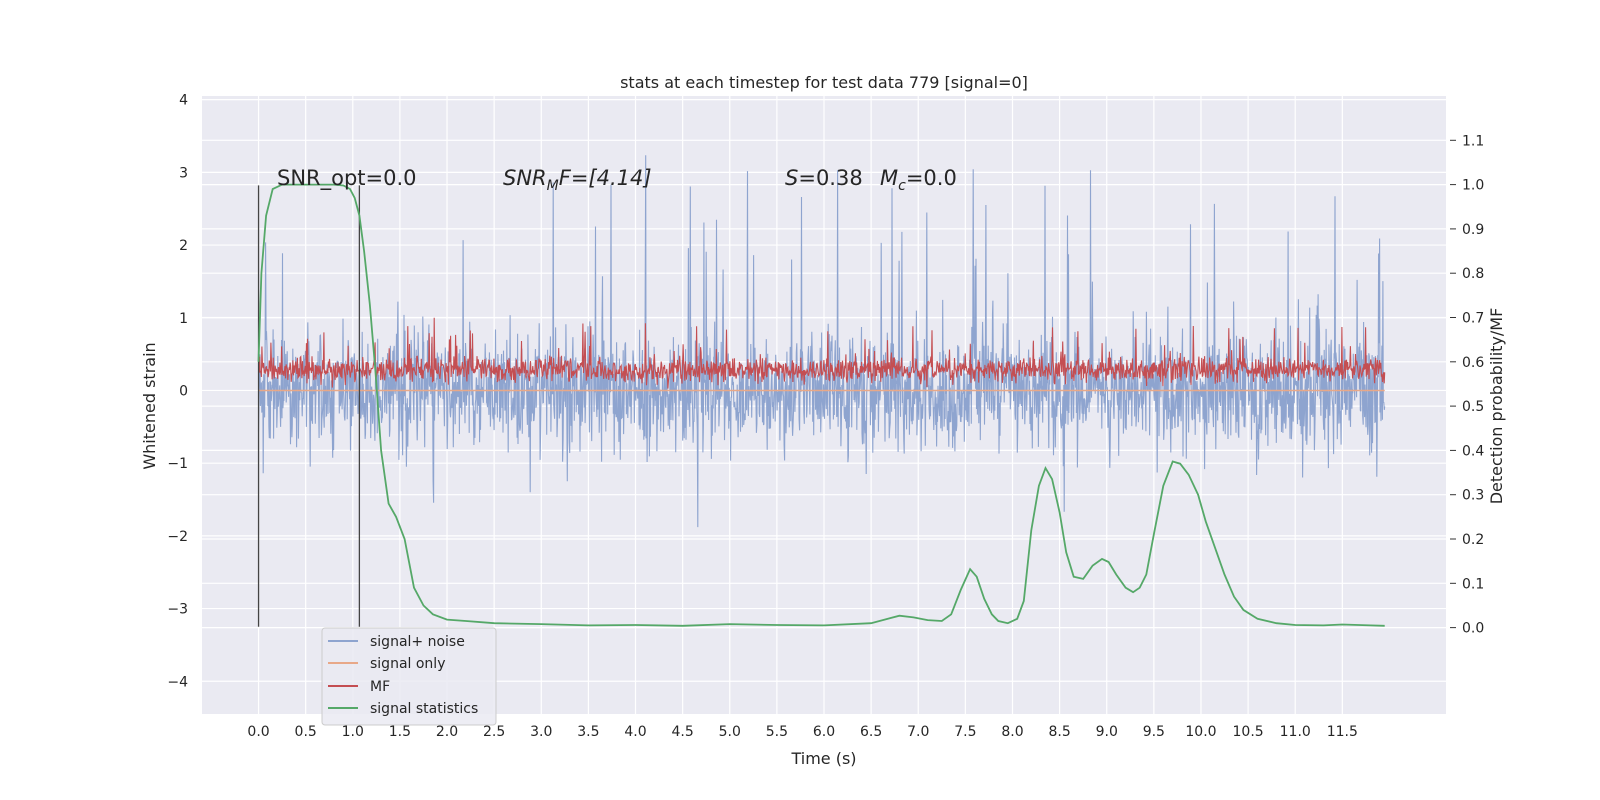 Image resolution: width=1600 pixels, height=800 pixels. I want to click on y-tick-label: 1, so click(183, 319).